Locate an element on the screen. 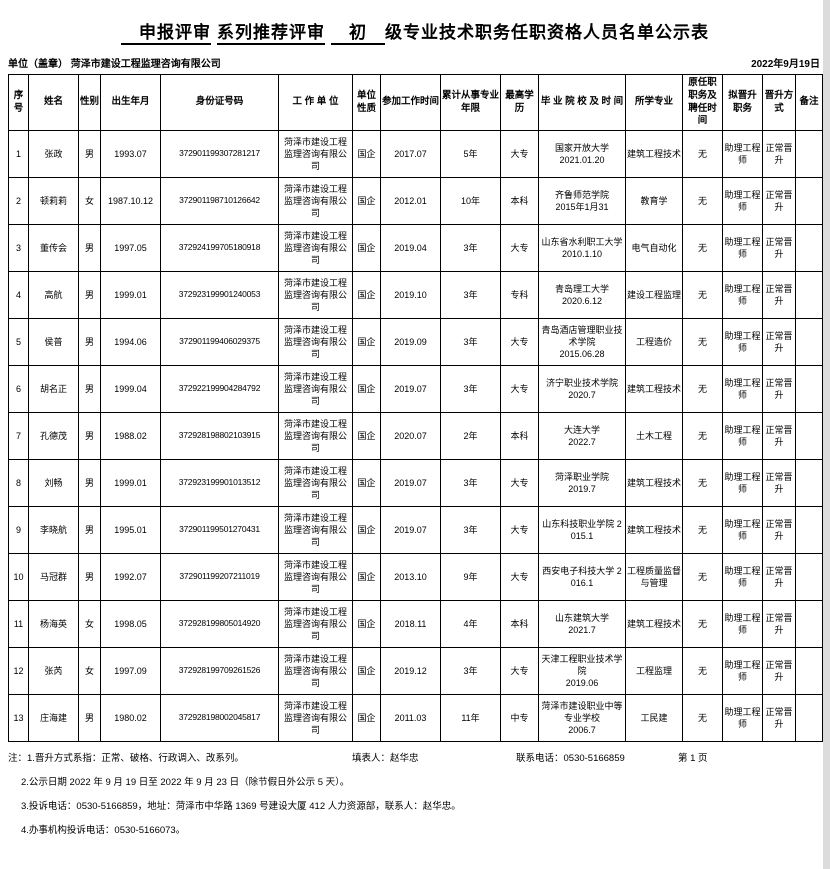  cell-work-start: 2020.07 is located at coordinates (410, 436).